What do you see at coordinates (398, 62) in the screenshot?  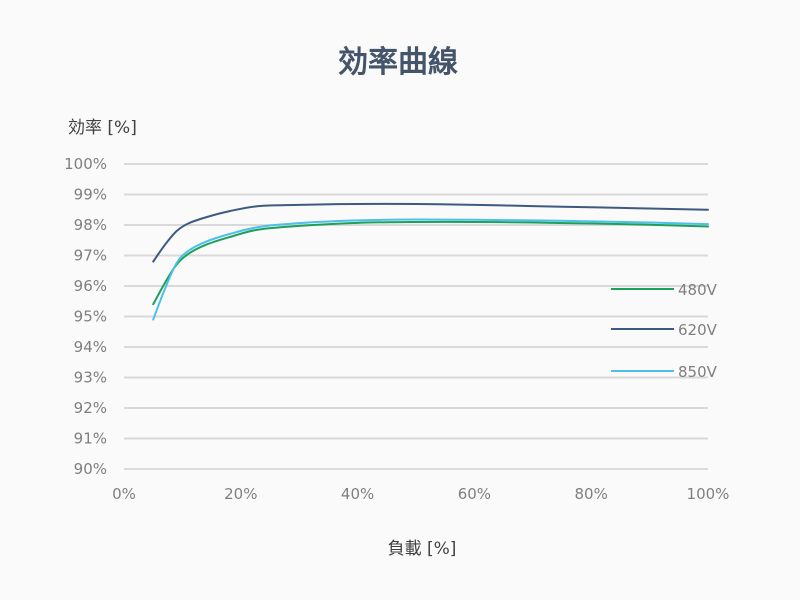 I see `chart-title: 効率曲線` at bounding box center [398, 62].